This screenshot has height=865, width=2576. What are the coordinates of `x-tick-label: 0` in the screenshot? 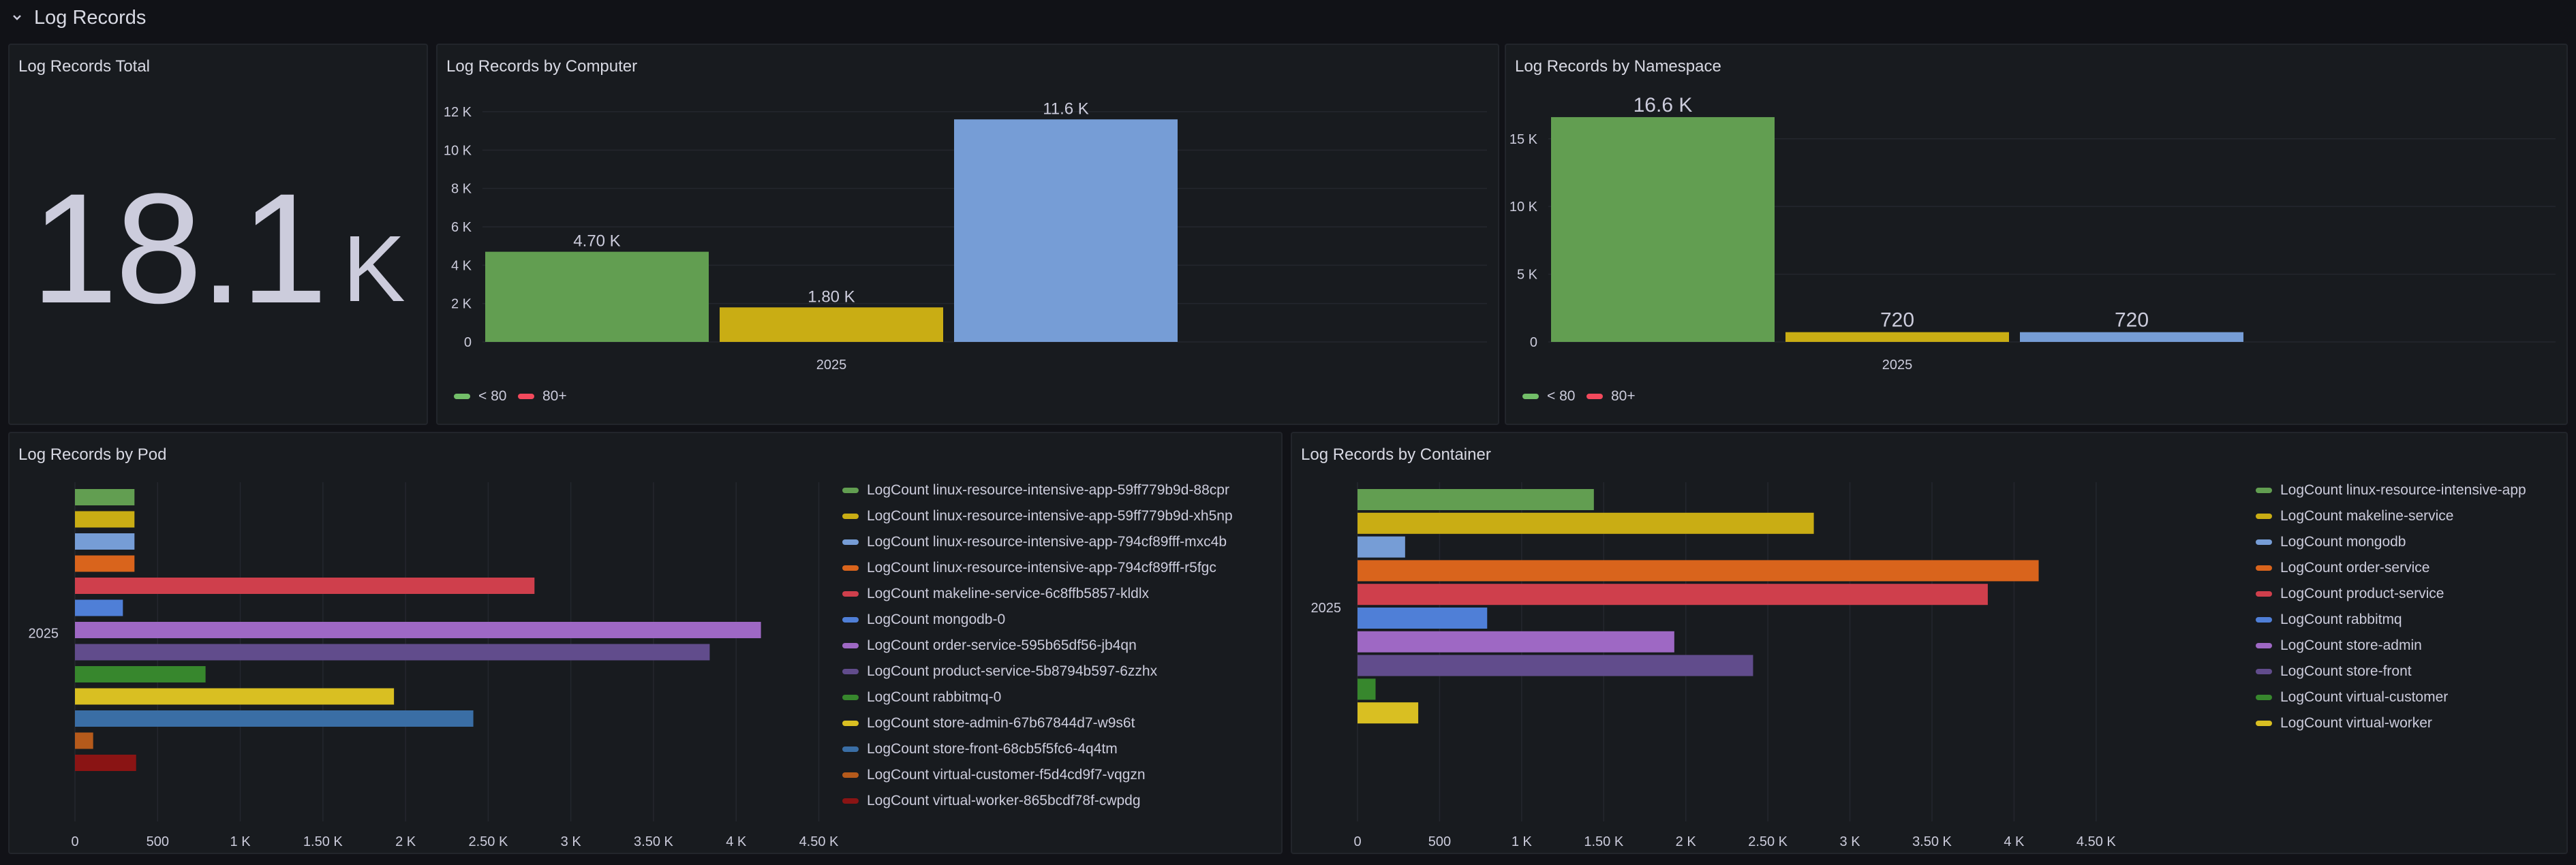 It's located at (74, 841).